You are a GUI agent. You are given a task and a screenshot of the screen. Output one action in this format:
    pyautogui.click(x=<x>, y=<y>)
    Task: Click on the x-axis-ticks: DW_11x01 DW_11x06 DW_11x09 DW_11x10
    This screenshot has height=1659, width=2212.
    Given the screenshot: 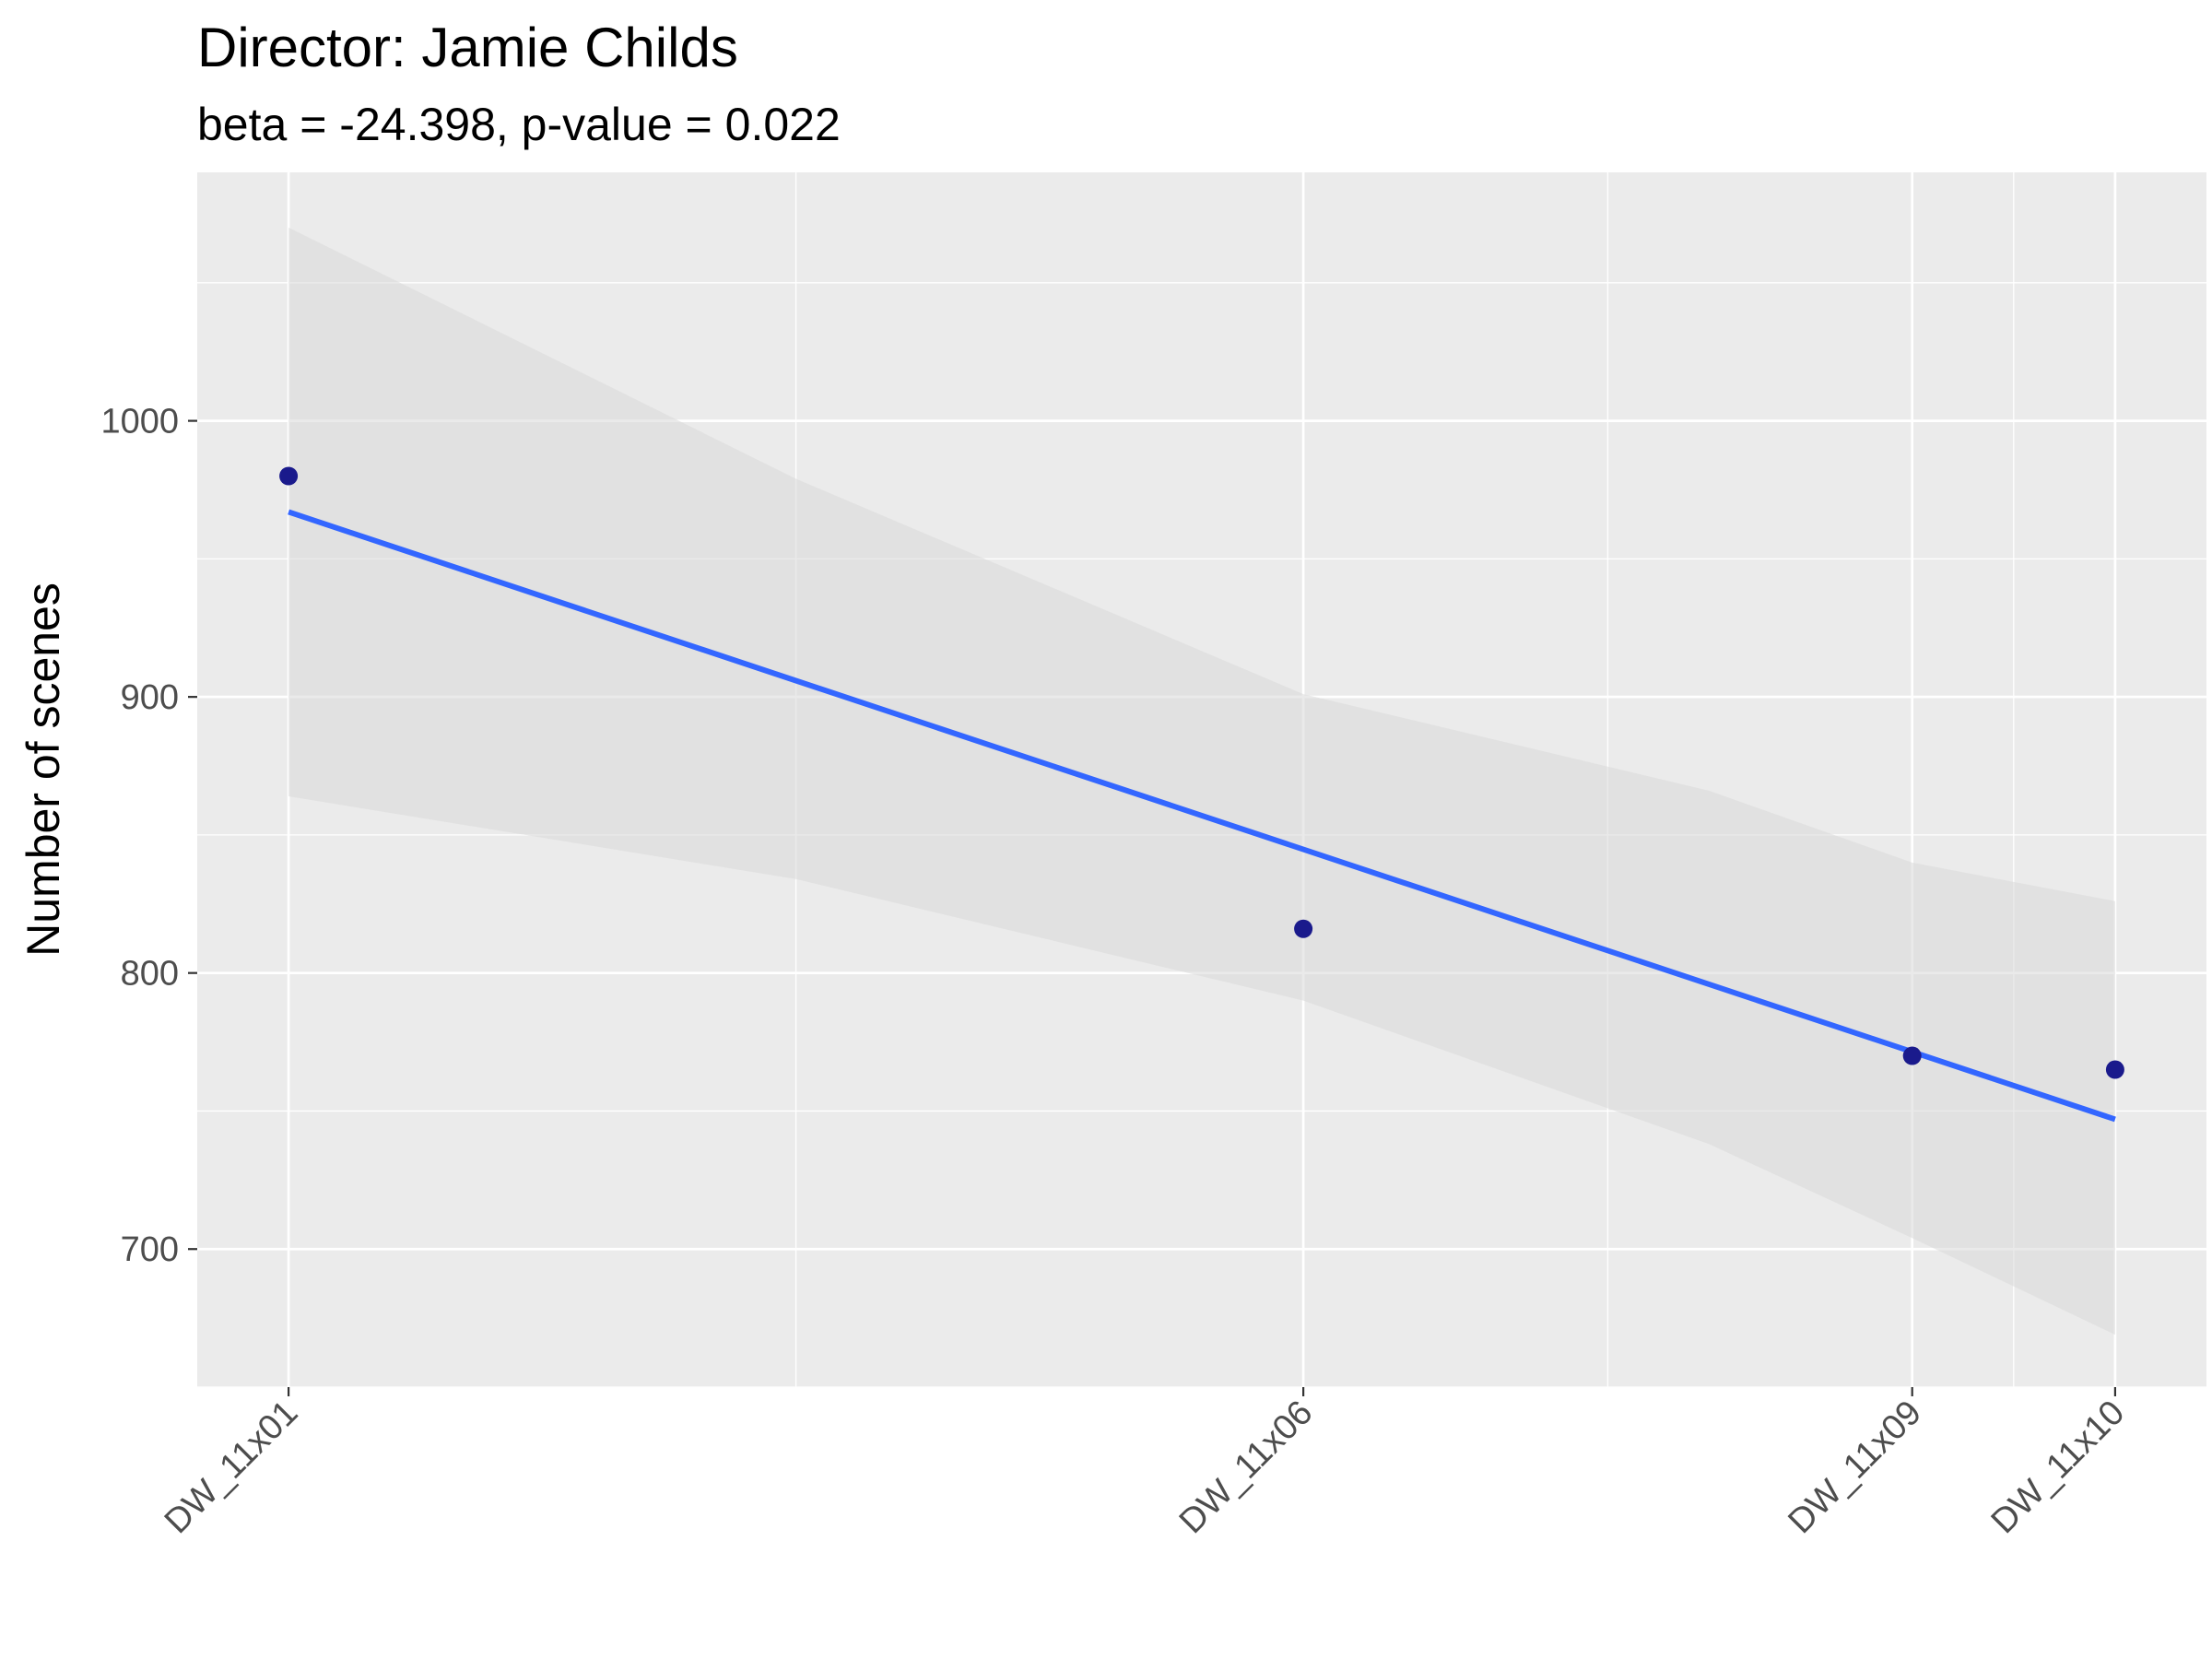 What is the action you would take?
    pyautogui.click(x=1145, y=1464)
    